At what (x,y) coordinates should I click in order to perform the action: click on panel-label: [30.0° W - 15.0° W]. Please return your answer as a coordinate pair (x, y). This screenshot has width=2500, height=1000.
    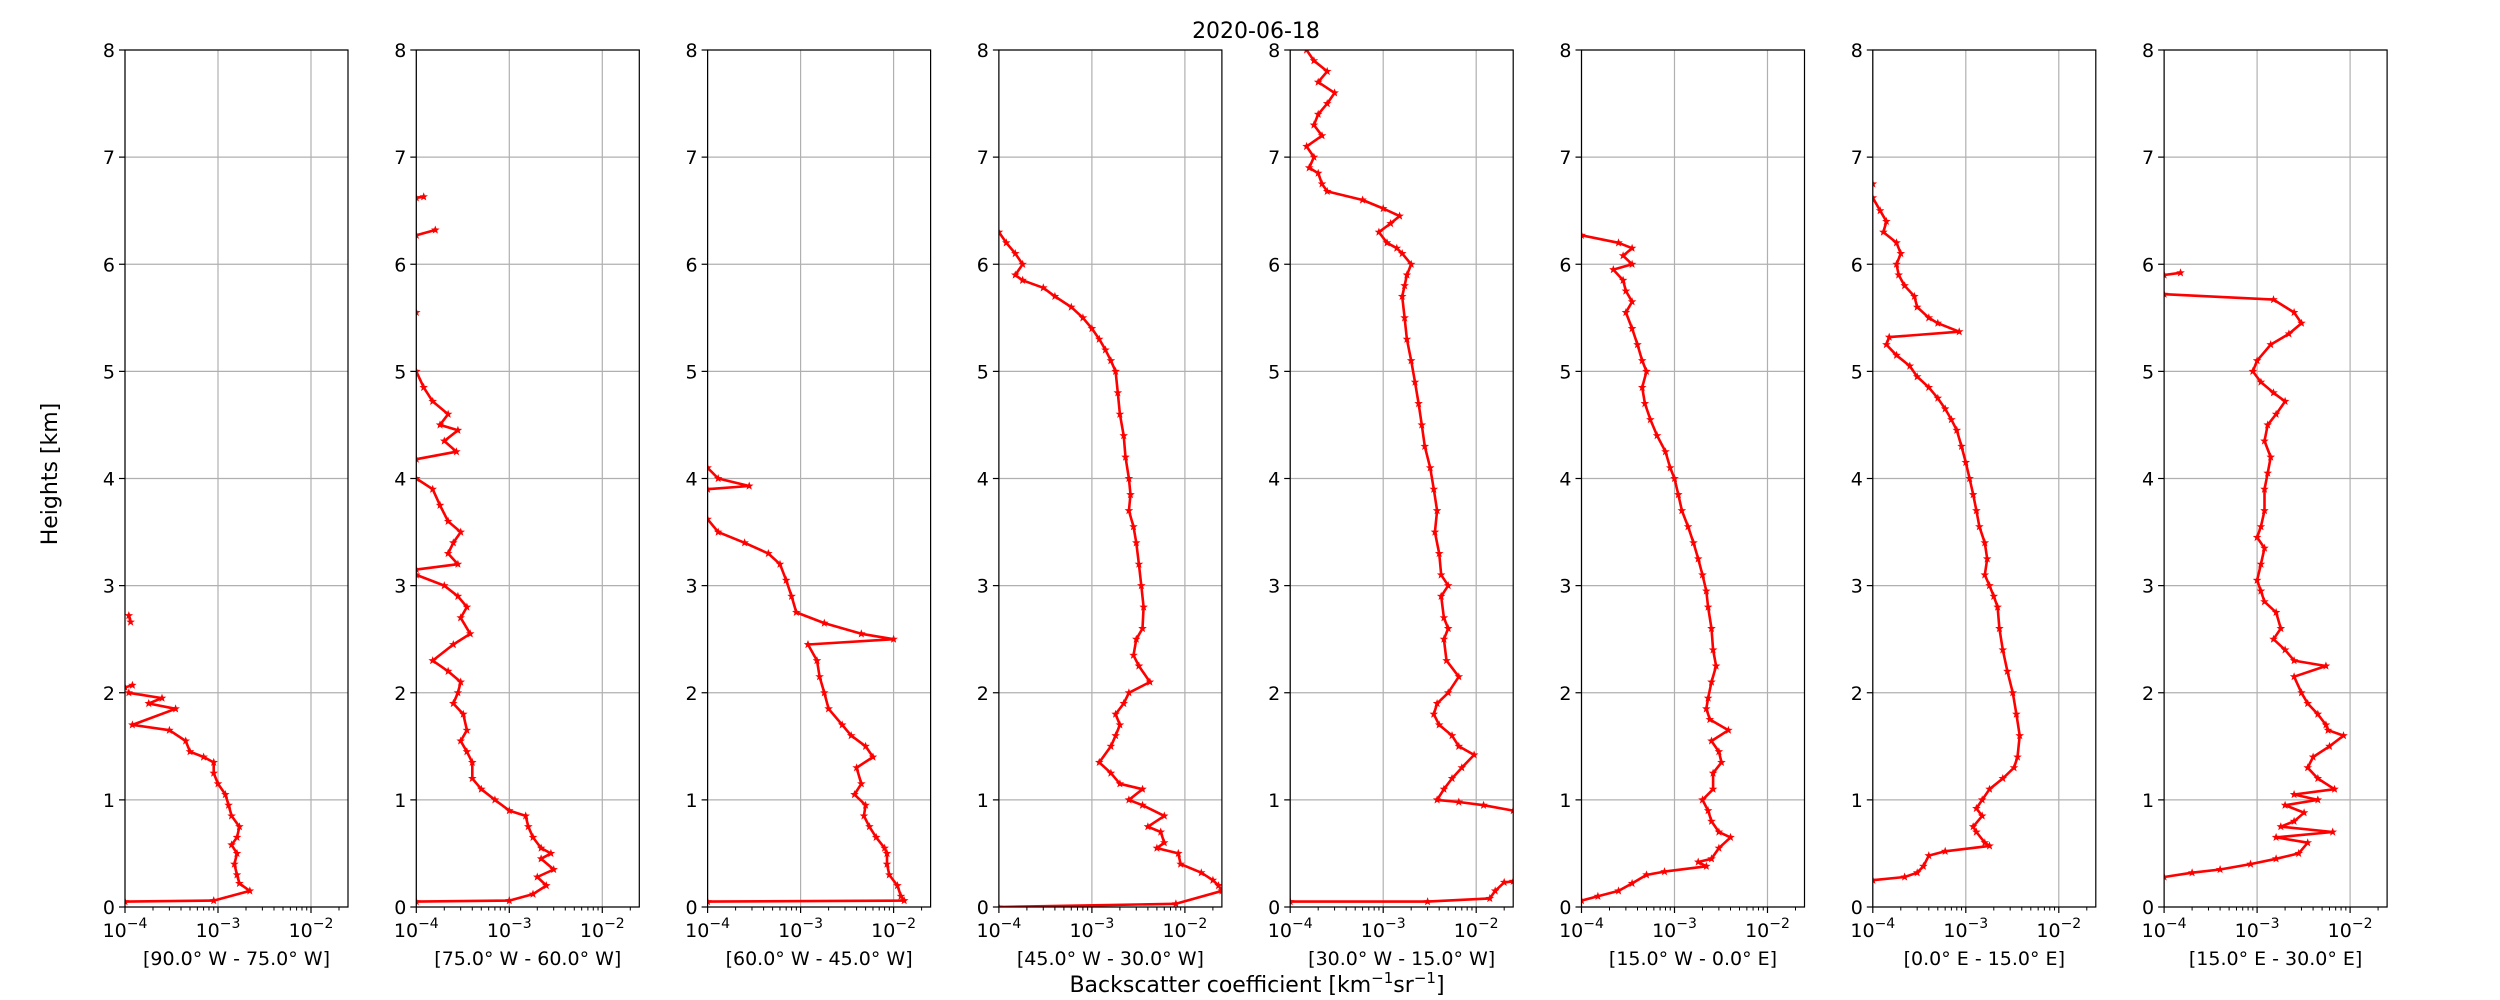
    Looking at the image, I should click on (1401, 959).